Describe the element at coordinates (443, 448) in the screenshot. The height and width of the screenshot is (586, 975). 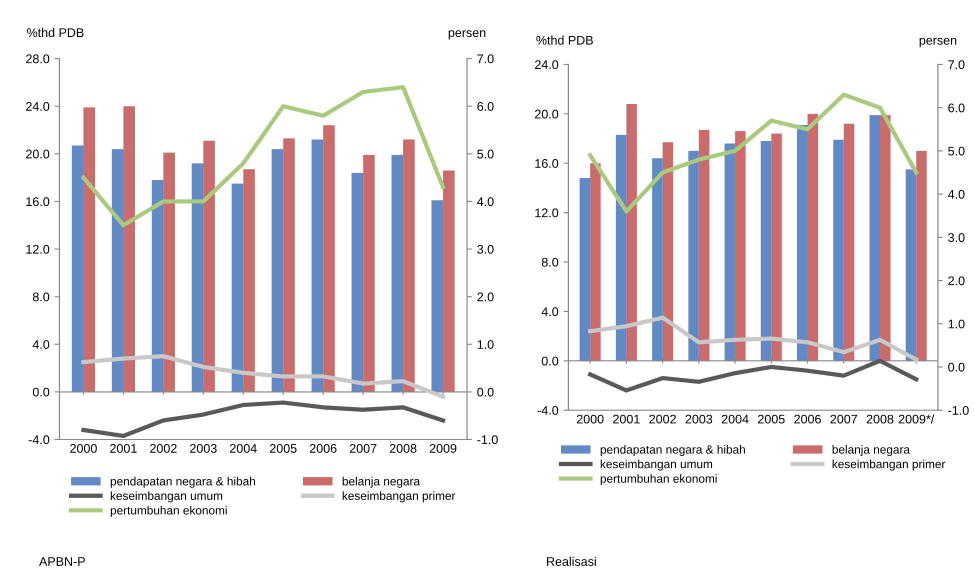
I see `x-tick-label: 2009` at that location.